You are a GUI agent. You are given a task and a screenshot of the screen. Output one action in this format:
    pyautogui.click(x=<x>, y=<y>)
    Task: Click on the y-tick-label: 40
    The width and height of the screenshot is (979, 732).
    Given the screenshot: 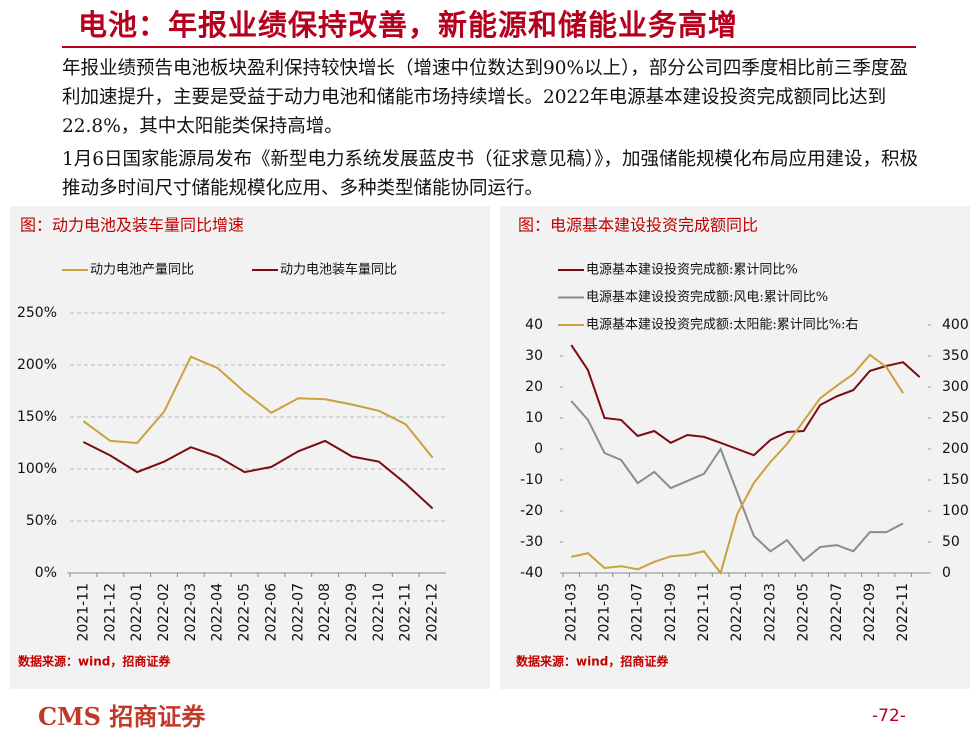 What is the action you would take?
    pyautogui.click(x=534, y=325)
    